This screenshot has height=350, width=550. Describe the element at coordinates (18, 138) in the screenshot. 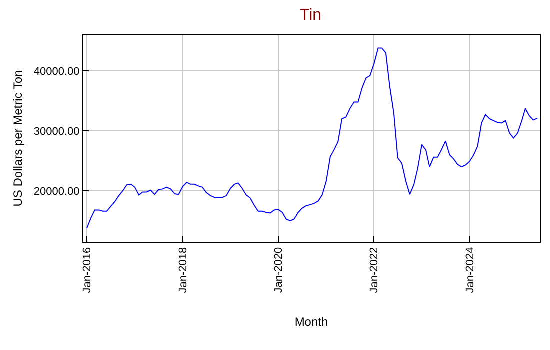

I see `y-axis-title: US Dollars per Metric Ton` at that location.